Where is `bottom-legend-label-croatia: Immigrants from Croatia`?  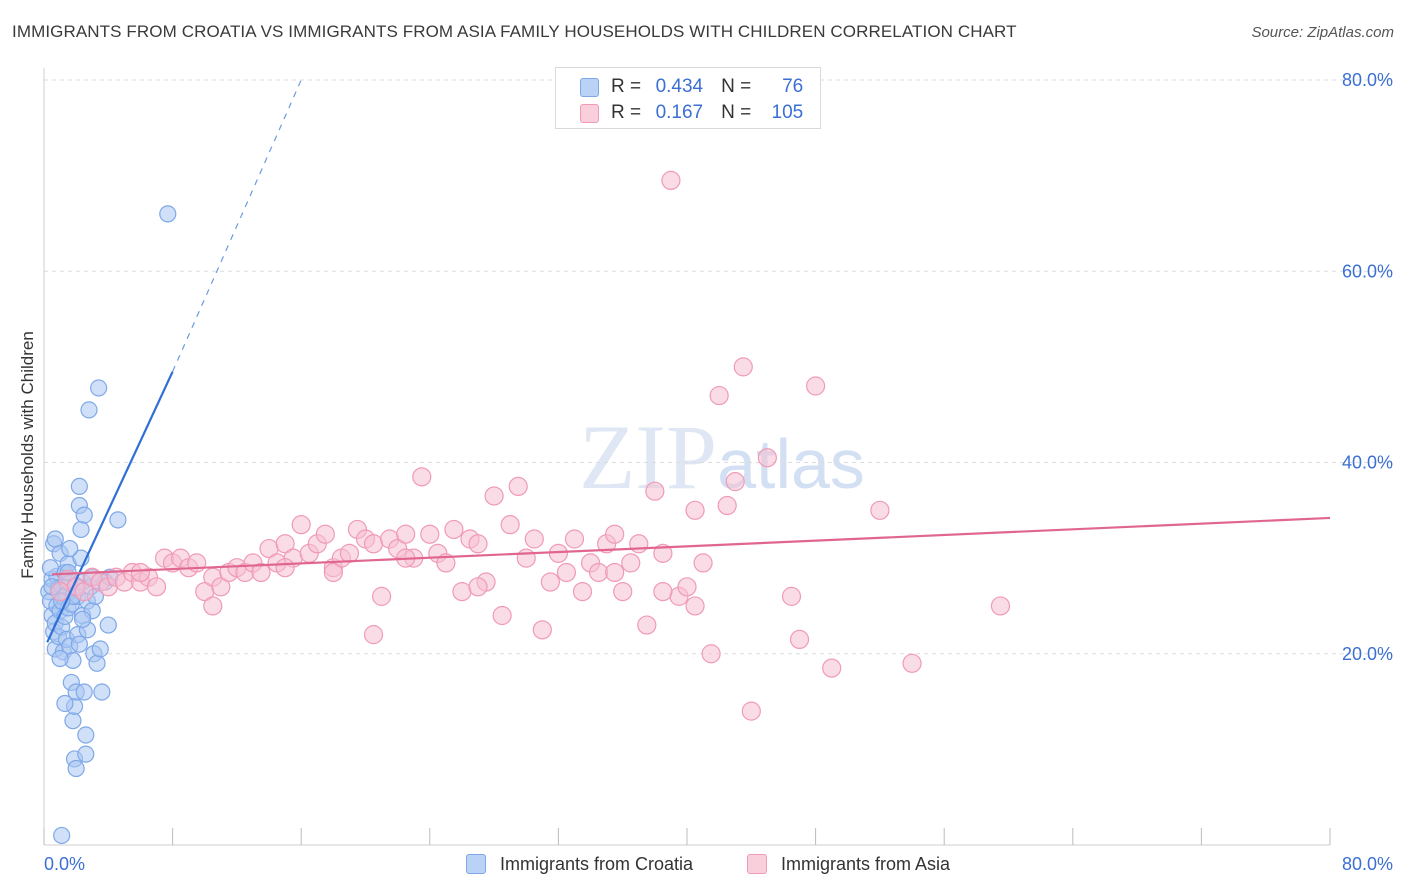
bottom-legend-label-croatia: Immigrants from Croatia is located at coordinates (597, 863).